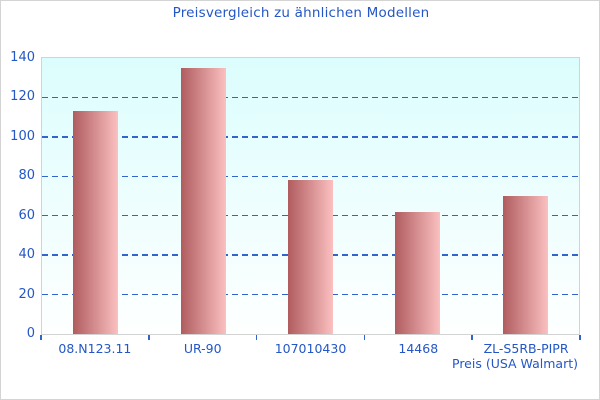  I want to click on x-category-label-ZL-S5RB-PIPR: ZL-S5RB-PIPR, so click(526, 348).